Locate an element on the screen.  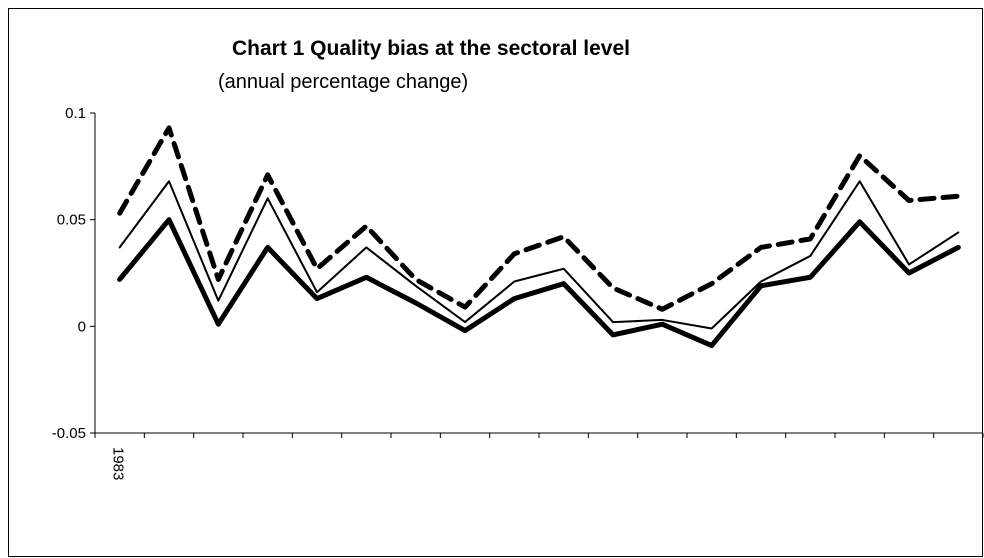
y-tick-label: 0.1 is located at coordinates (75, 113).